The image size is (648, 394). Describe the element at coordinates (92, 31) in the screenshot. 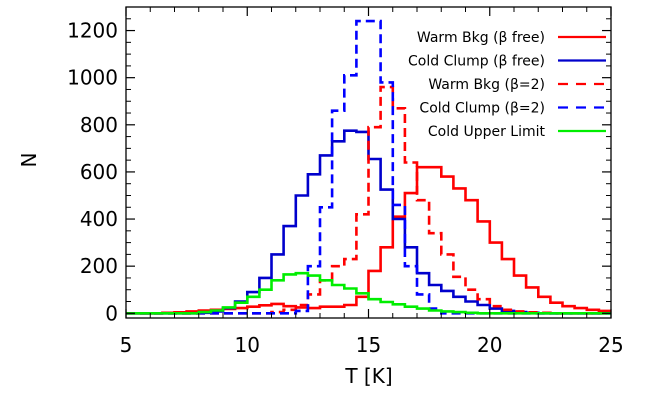

I see `y-tick-label: 1200` at that location.